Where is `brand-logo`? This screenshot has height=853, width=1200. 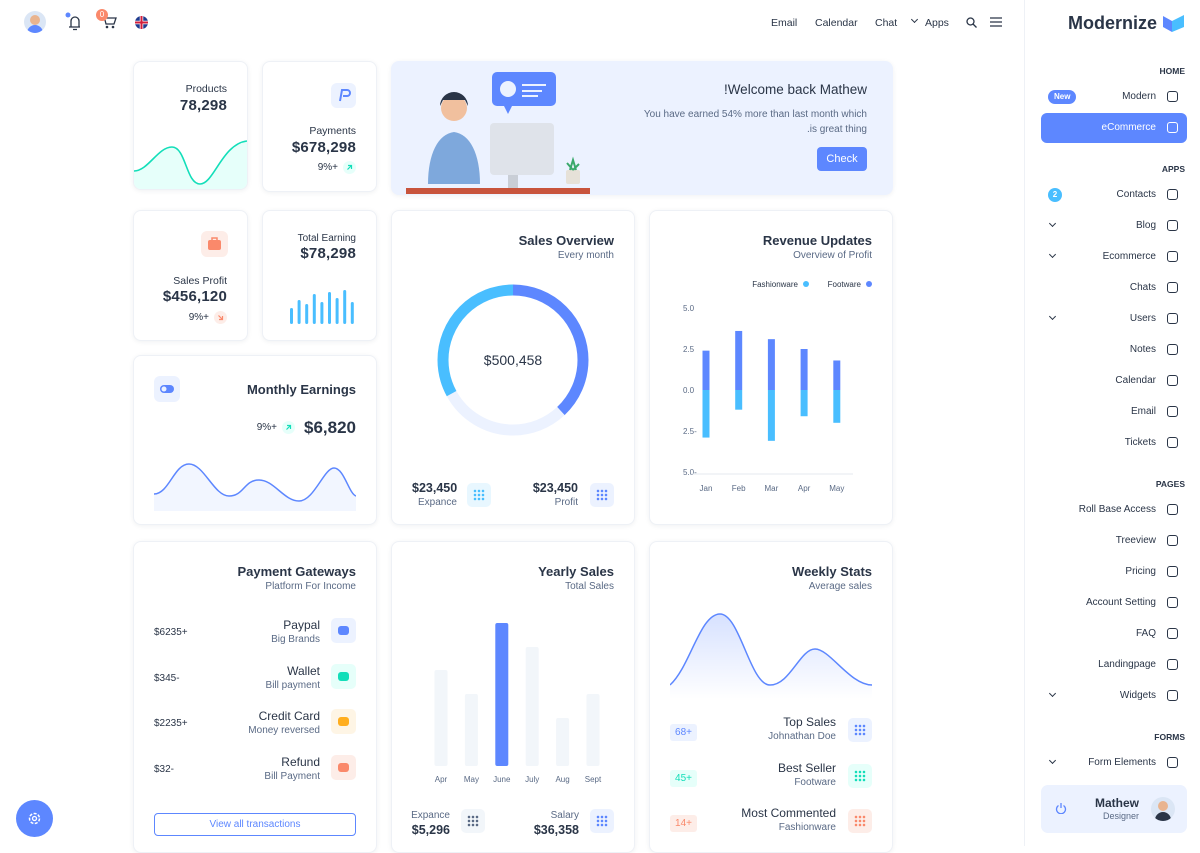
brand-logo is located at coordinates (1173, 23).